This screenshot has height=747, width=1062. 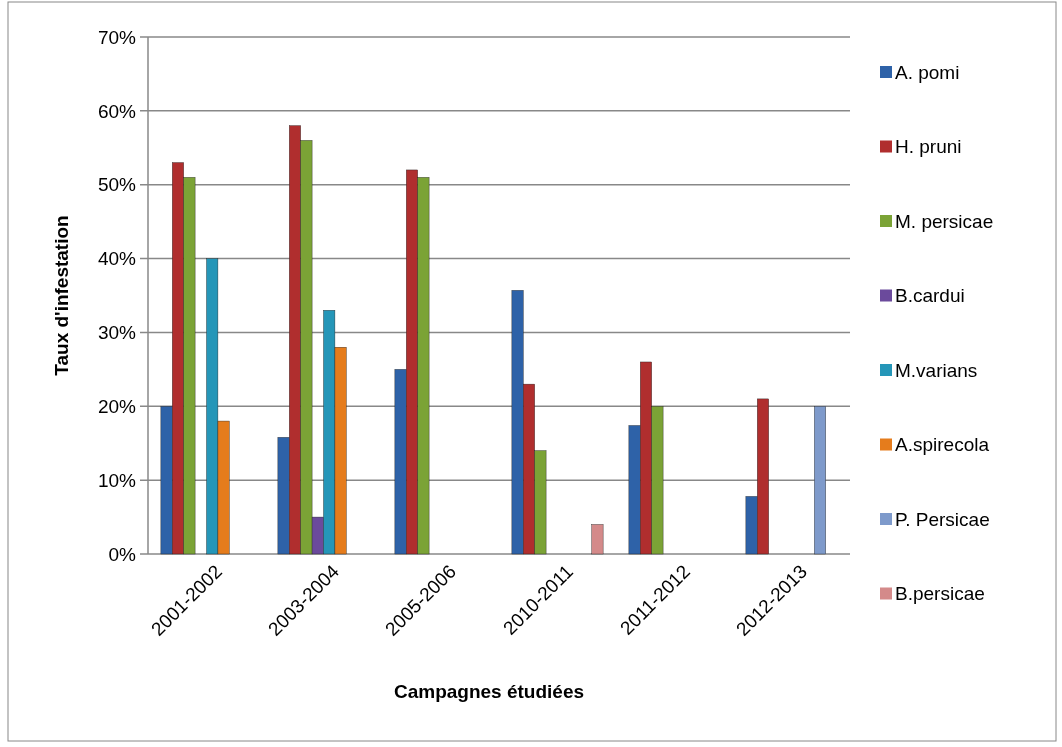 What do you see at coordinates (942, 519) in the screenshot?
I see `legend-label: P. Persicae` at bounding box center [942, 519].